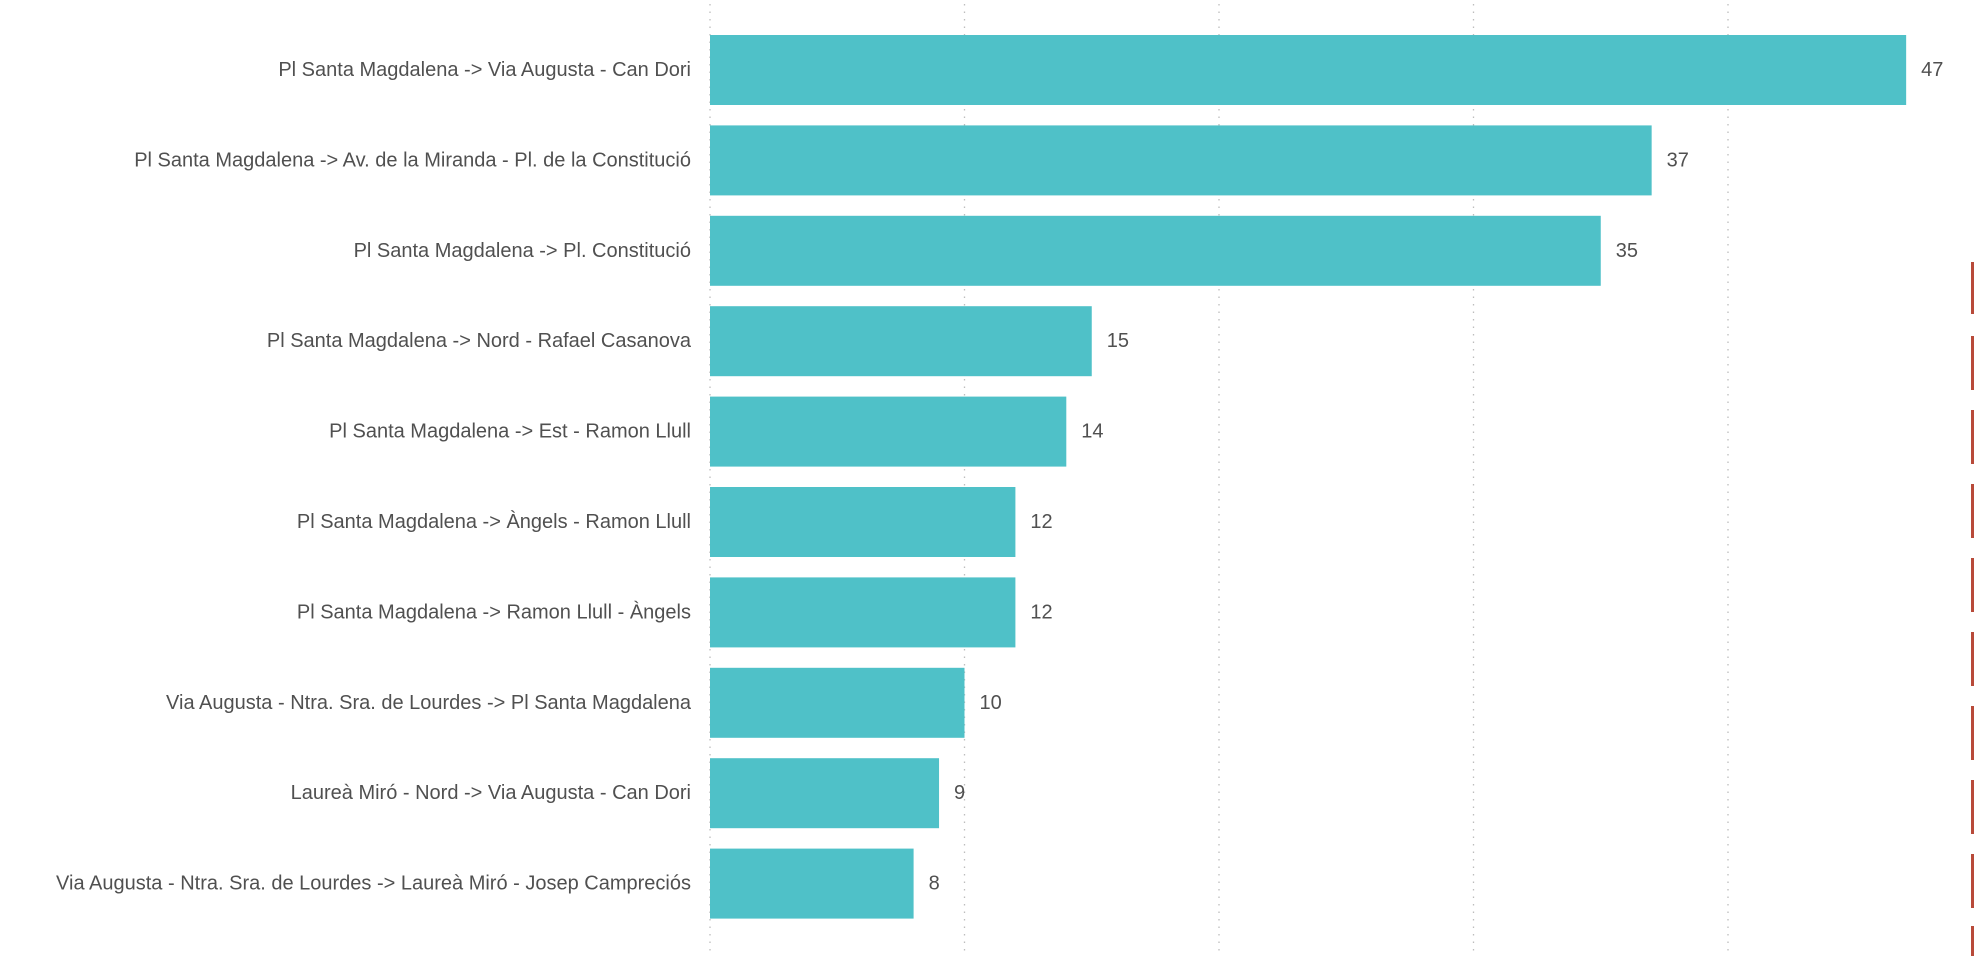  Describe the element at coordinates (510, 432) in the screenshot. I see `category-label: Pl Santa Magdalena -> Est - Ramon Llull` at that location.